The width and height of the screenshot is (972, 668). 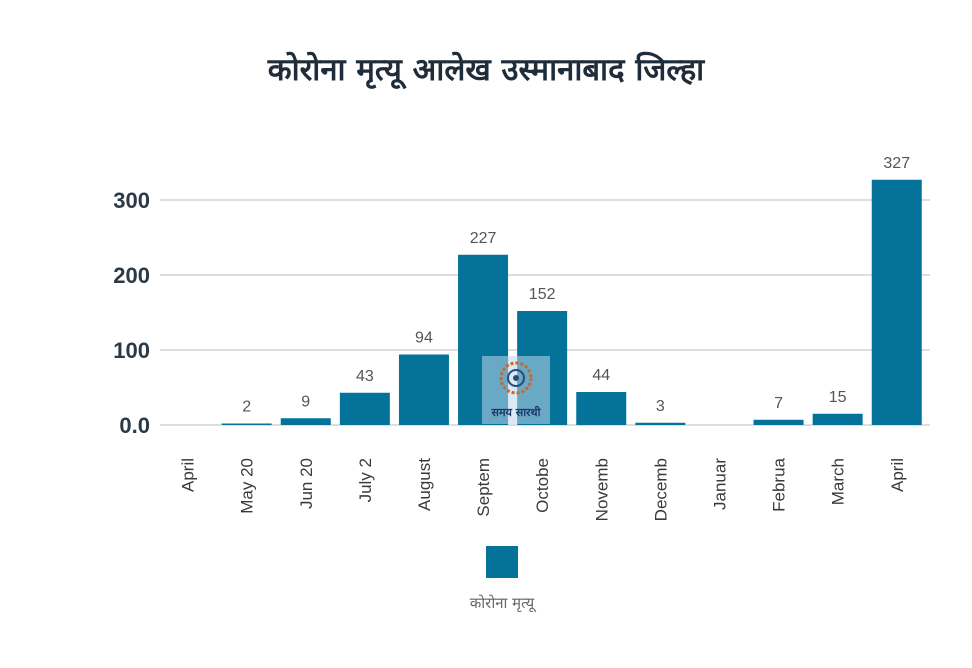 What do you see at coordinates (542, 294) in the screenshot?
I see `data-label: 152` at bounding box center [542, 294].